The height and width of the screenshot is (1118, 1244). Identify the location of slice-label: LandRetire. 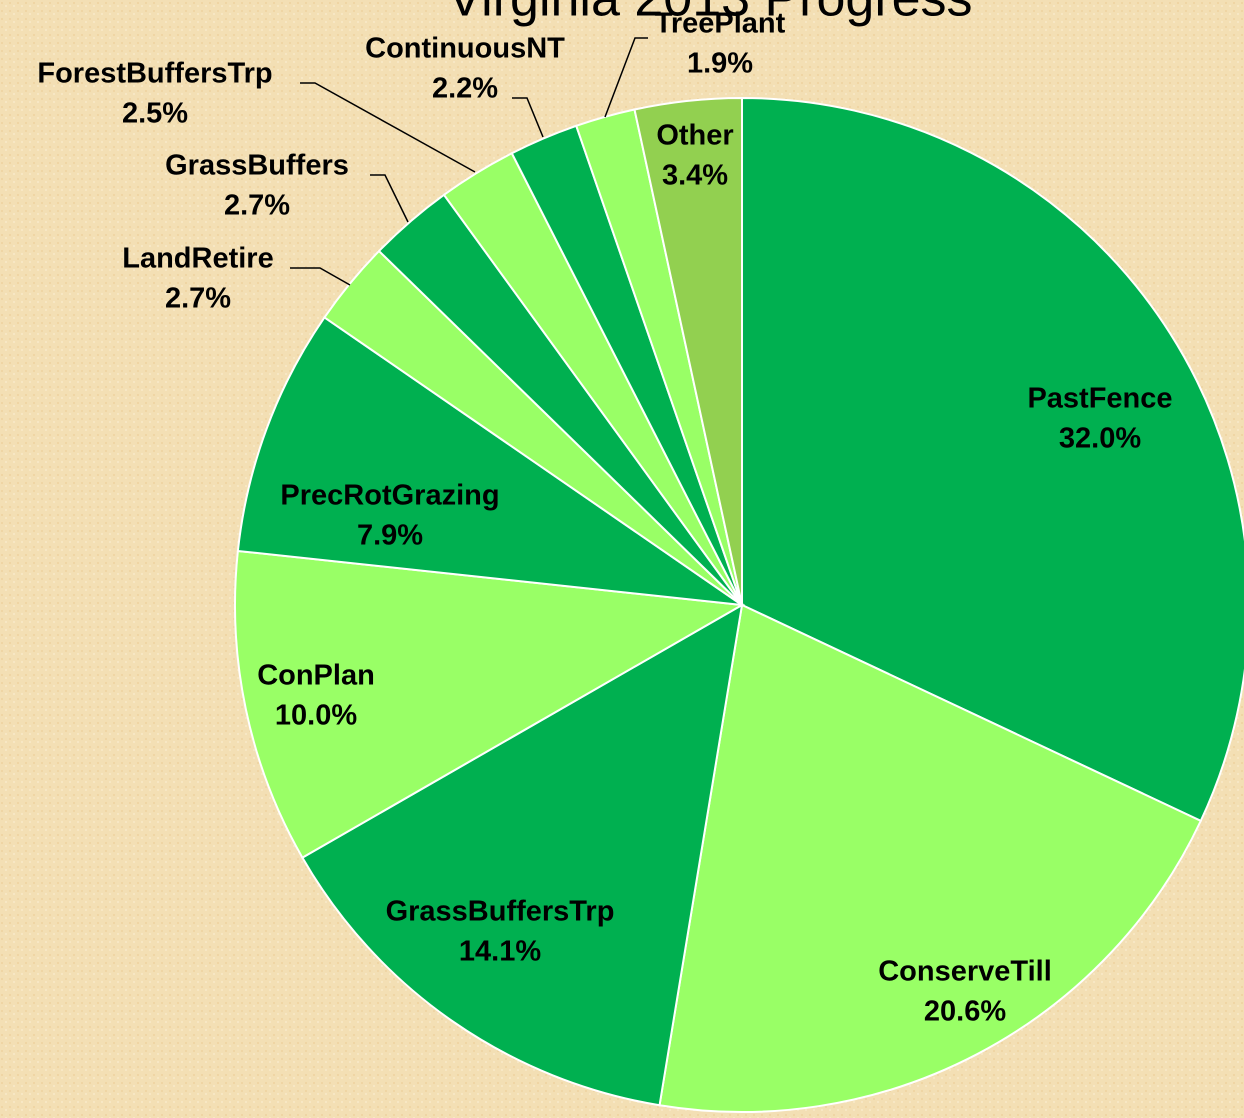
(197, 259).